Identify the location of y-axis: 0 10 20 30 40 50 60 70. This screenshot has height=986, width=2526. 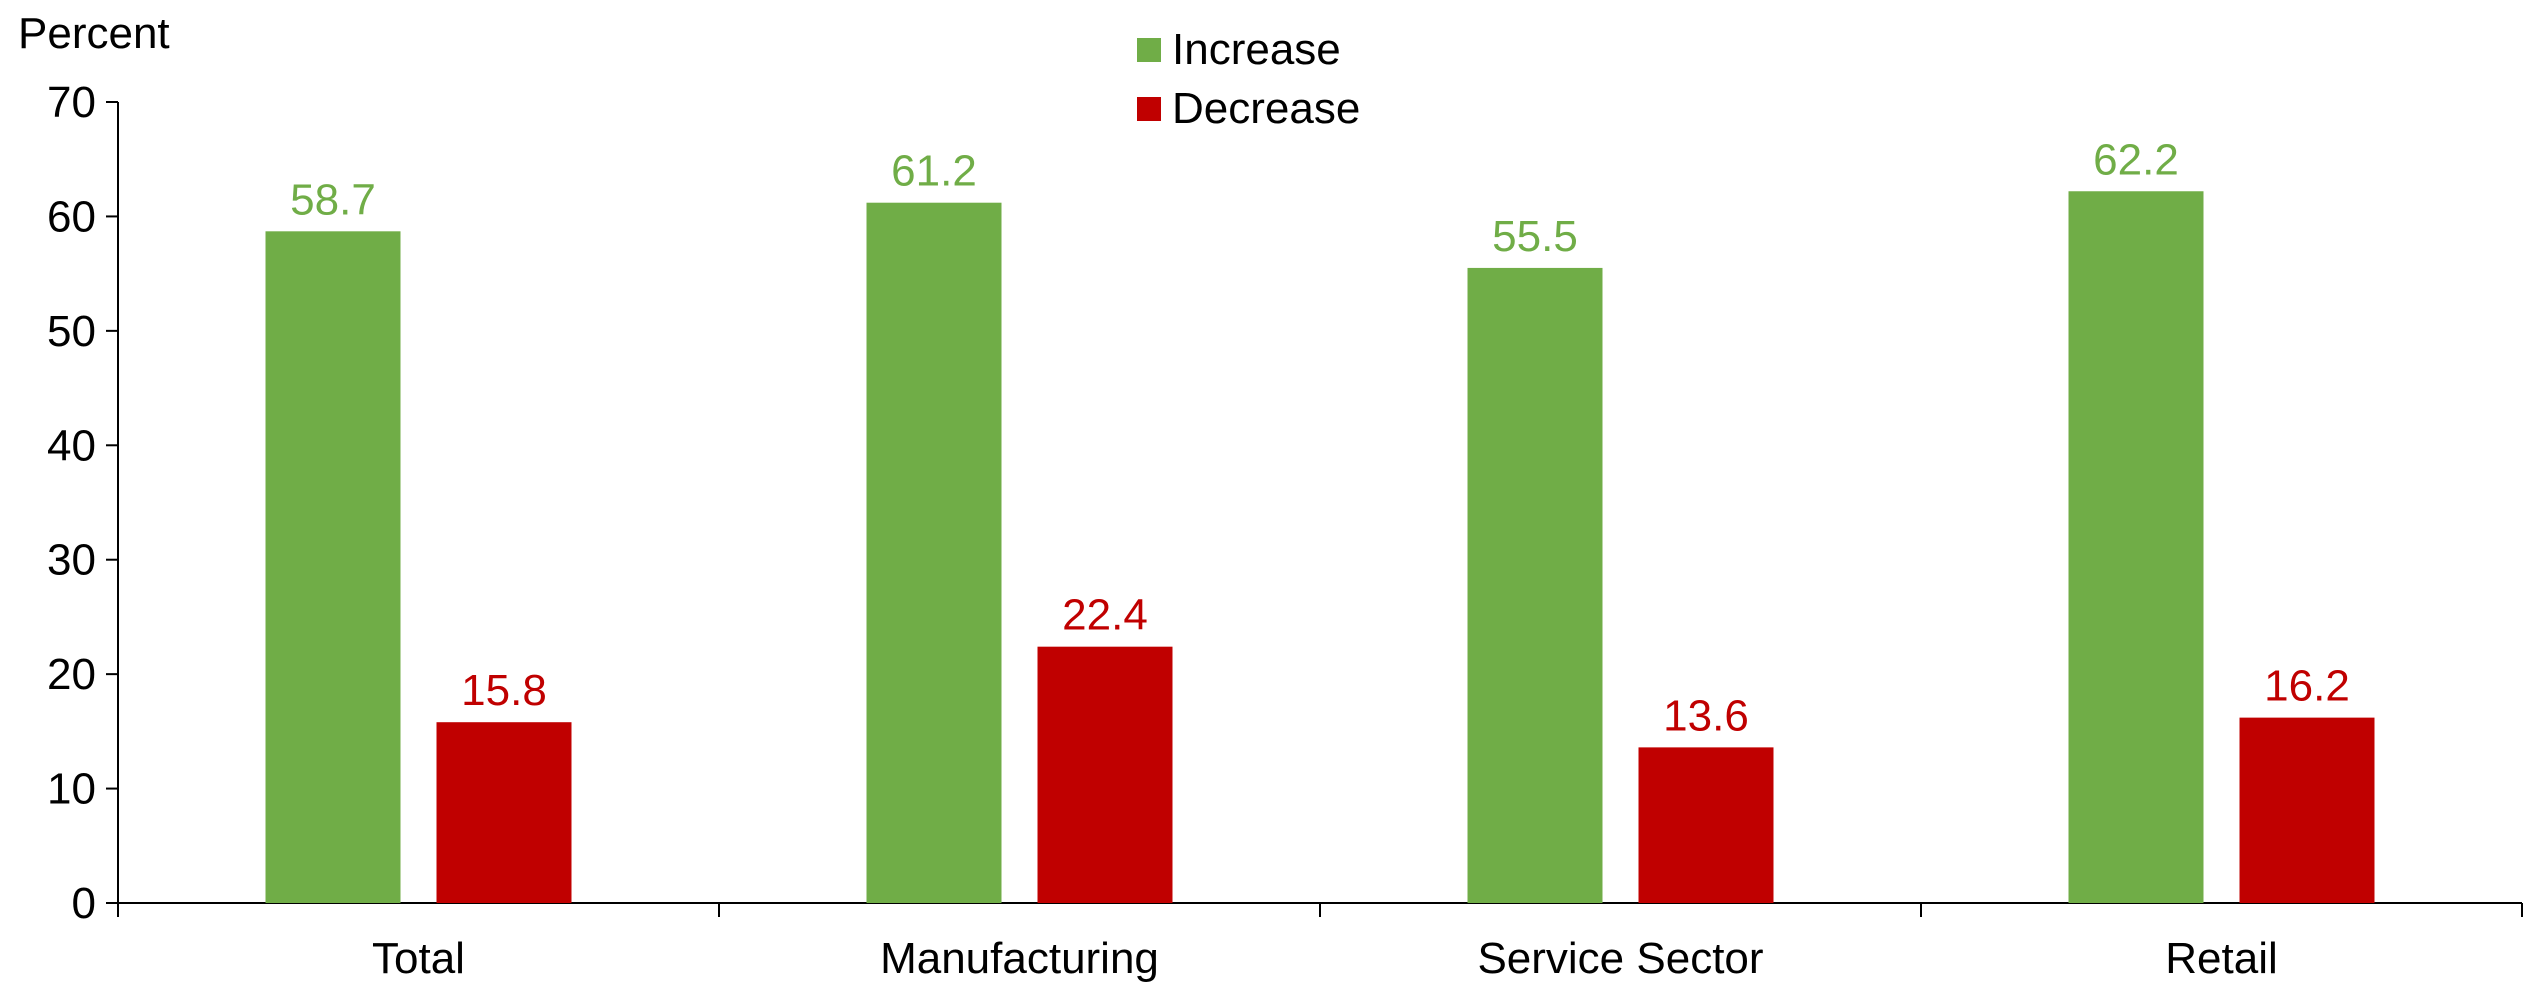
(83, 503).